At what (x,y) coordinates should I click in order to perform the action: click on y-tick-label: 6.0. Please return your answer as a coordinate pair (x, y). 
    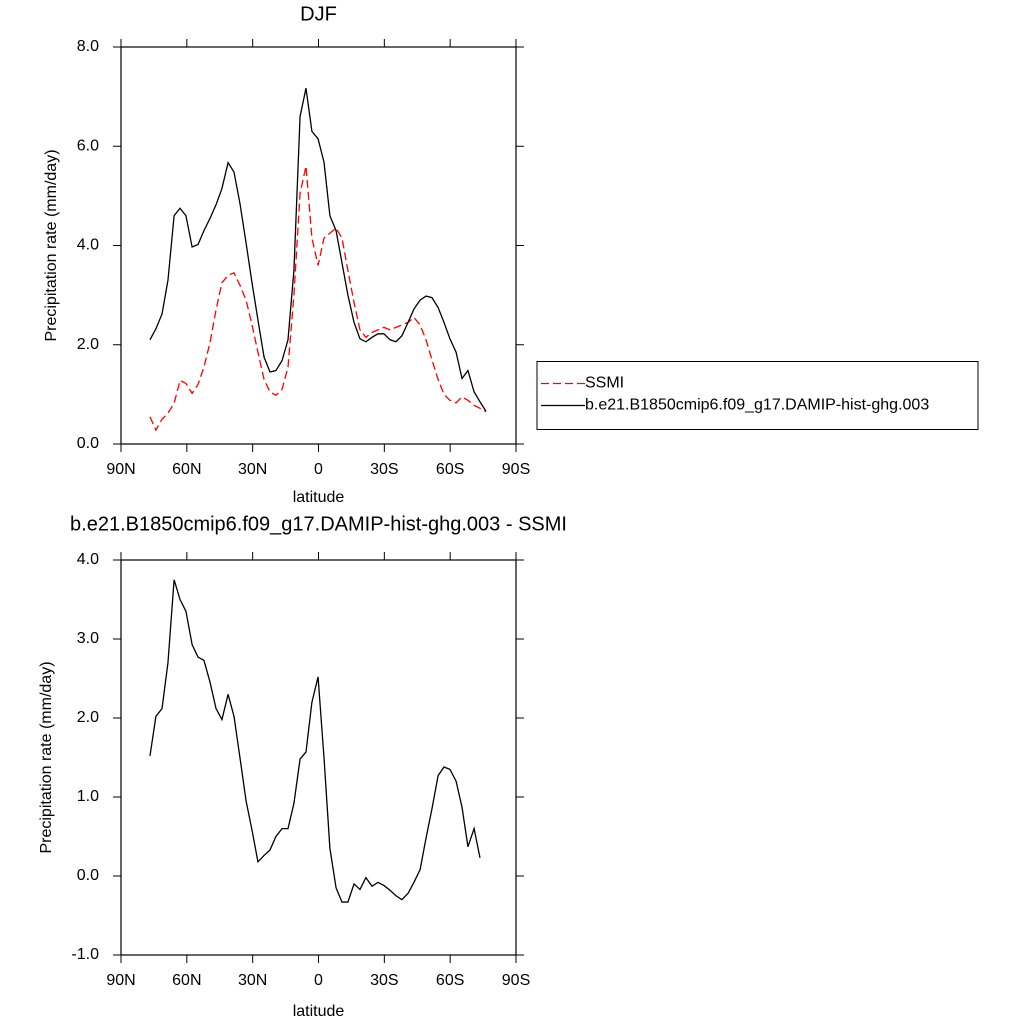
    Looking at the image, I should click on (88, 145).